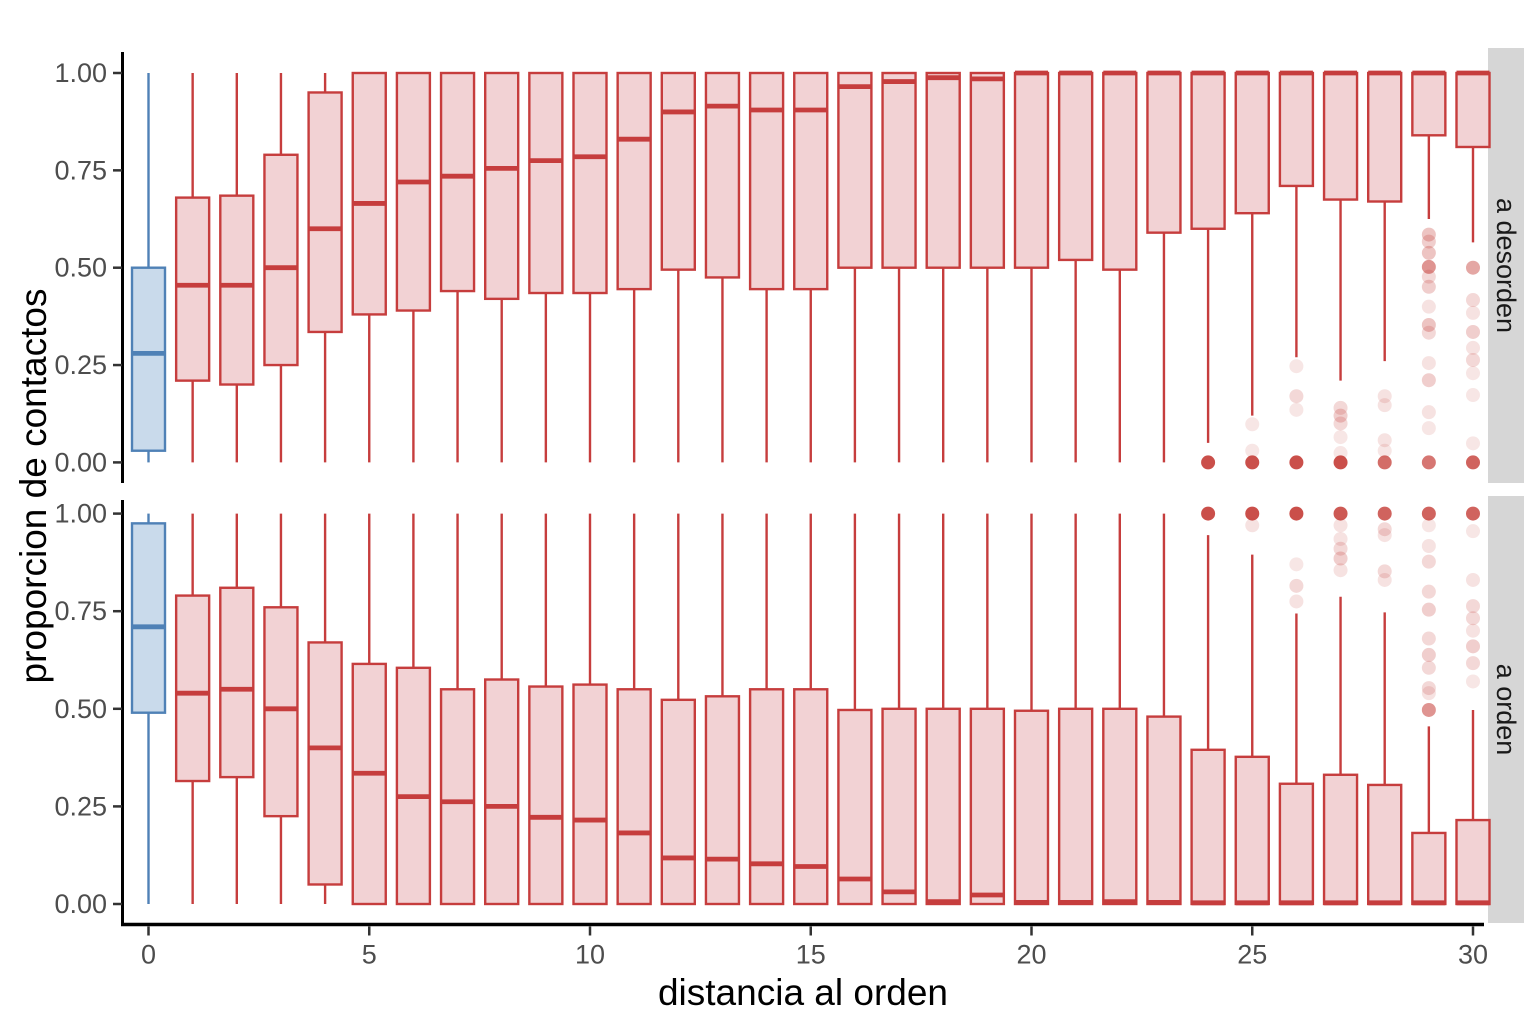 The width and height of the screenshot is (1536, 1023). What do you see at coordinates (1473, 955) in the screenshot?
I see `x-tick-label: 30` at bounding box center [1473, 955].